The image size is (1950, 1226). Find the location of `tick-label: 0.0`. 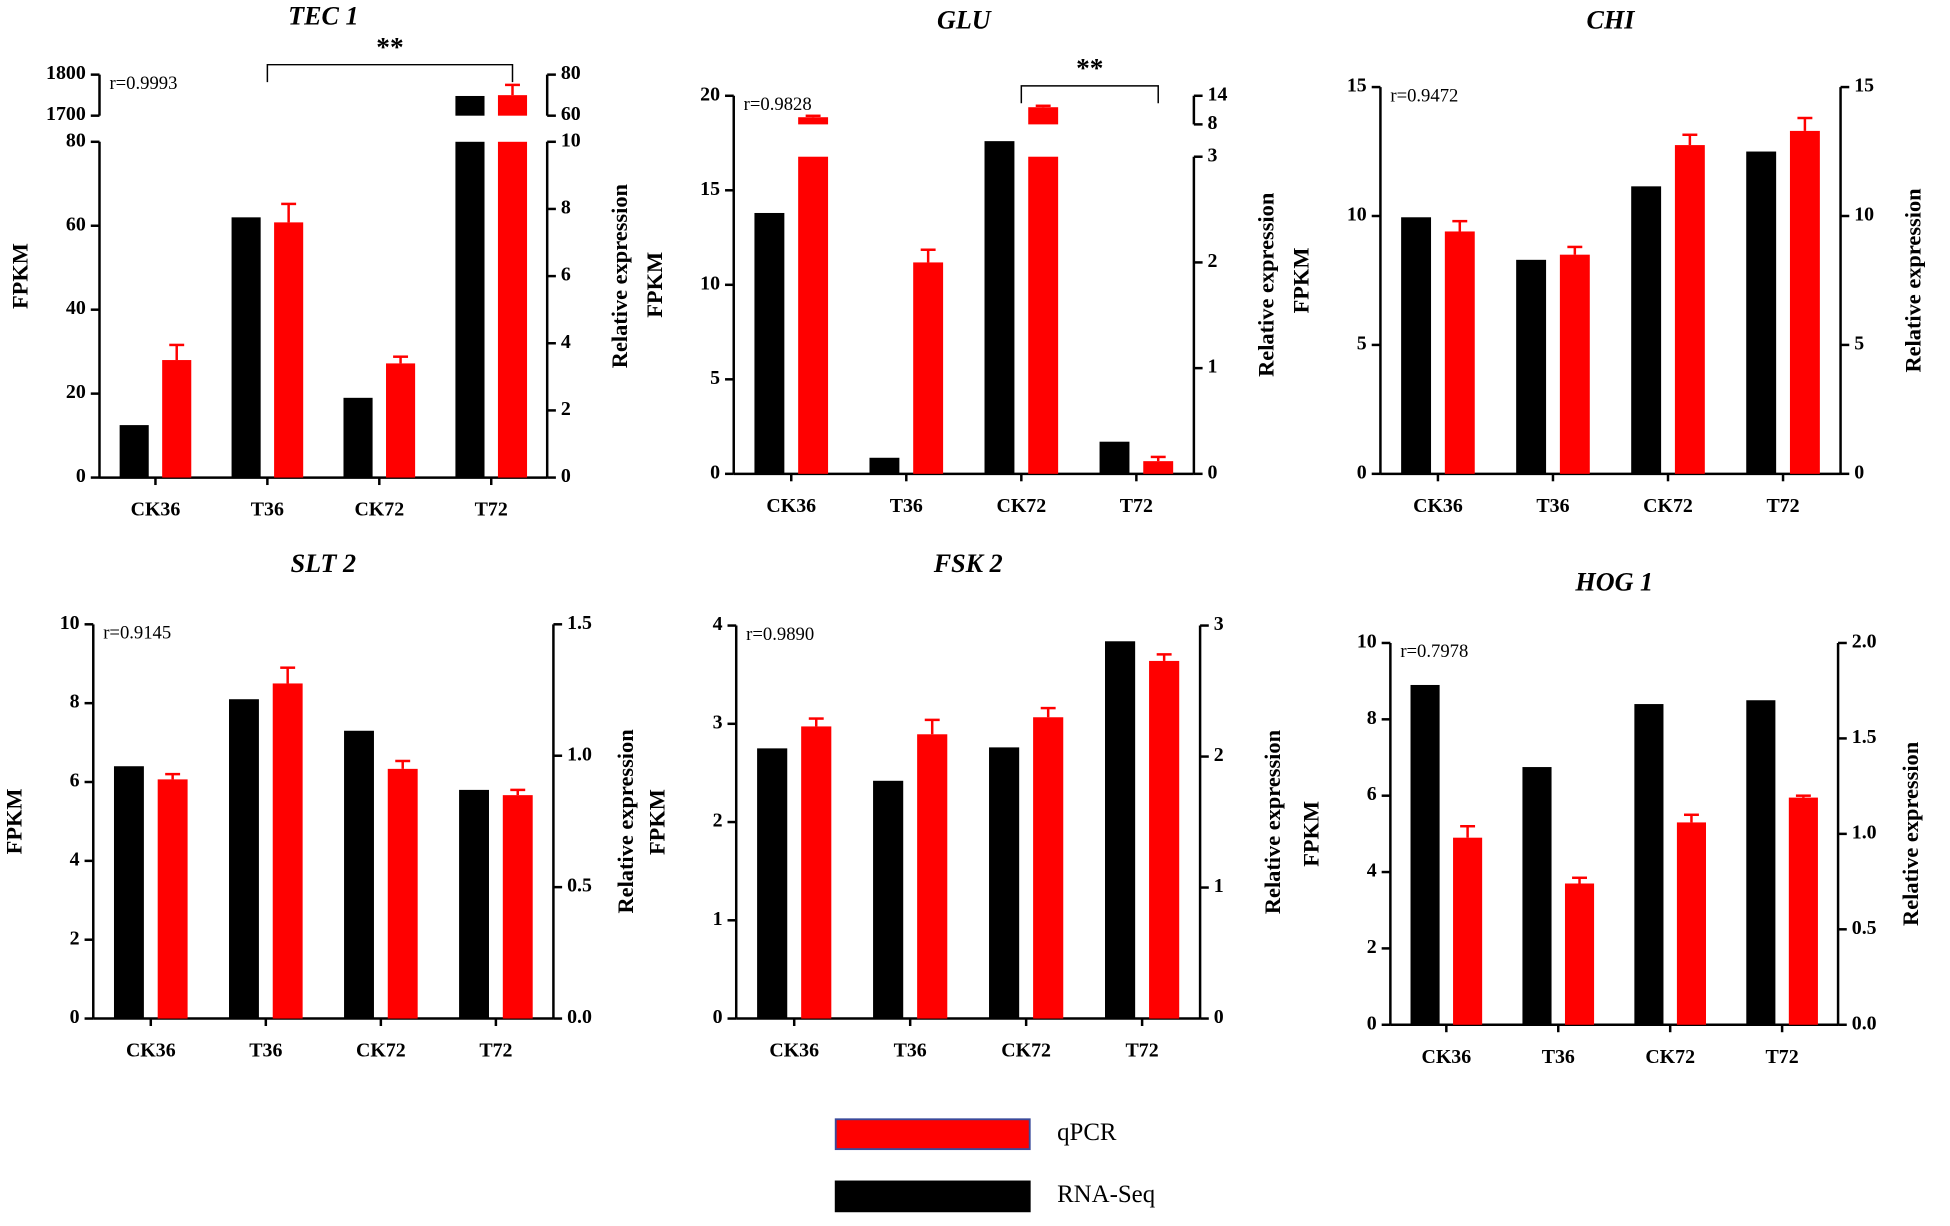

tick-label: 0.0 is located at coordinates (579, 1017).